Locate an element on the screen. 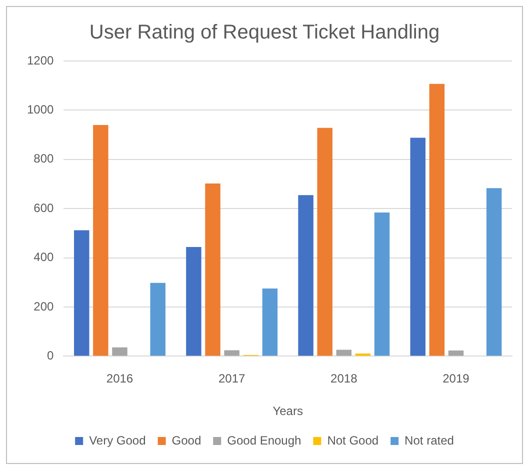  legend-label: Good Enough is located at coordinates (264, 440).